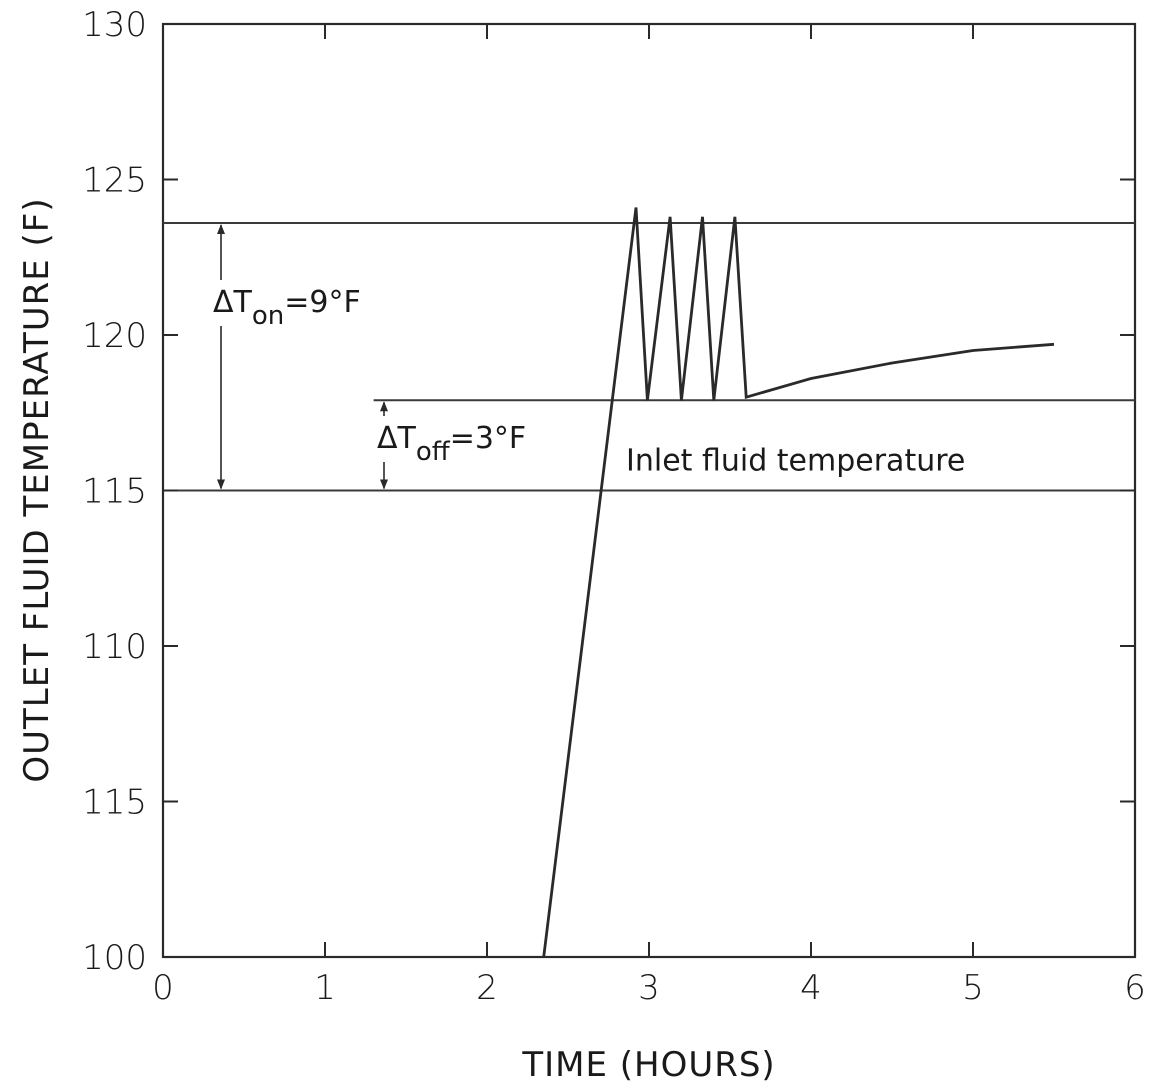 Image resolution: width=1154 pixels, height=1092 pixels. I want to click on delta-t-on-arrow-up, so click(221, 229).